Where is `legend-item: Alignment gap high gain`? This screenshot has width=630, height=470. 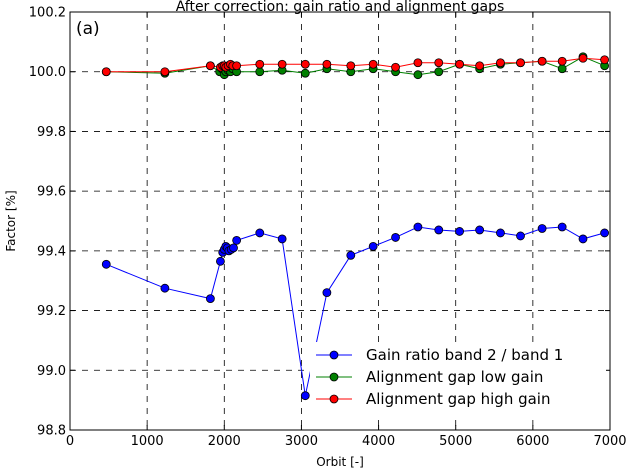
legend-item: Alignment gap high gain is located at coordinates (433, 399).